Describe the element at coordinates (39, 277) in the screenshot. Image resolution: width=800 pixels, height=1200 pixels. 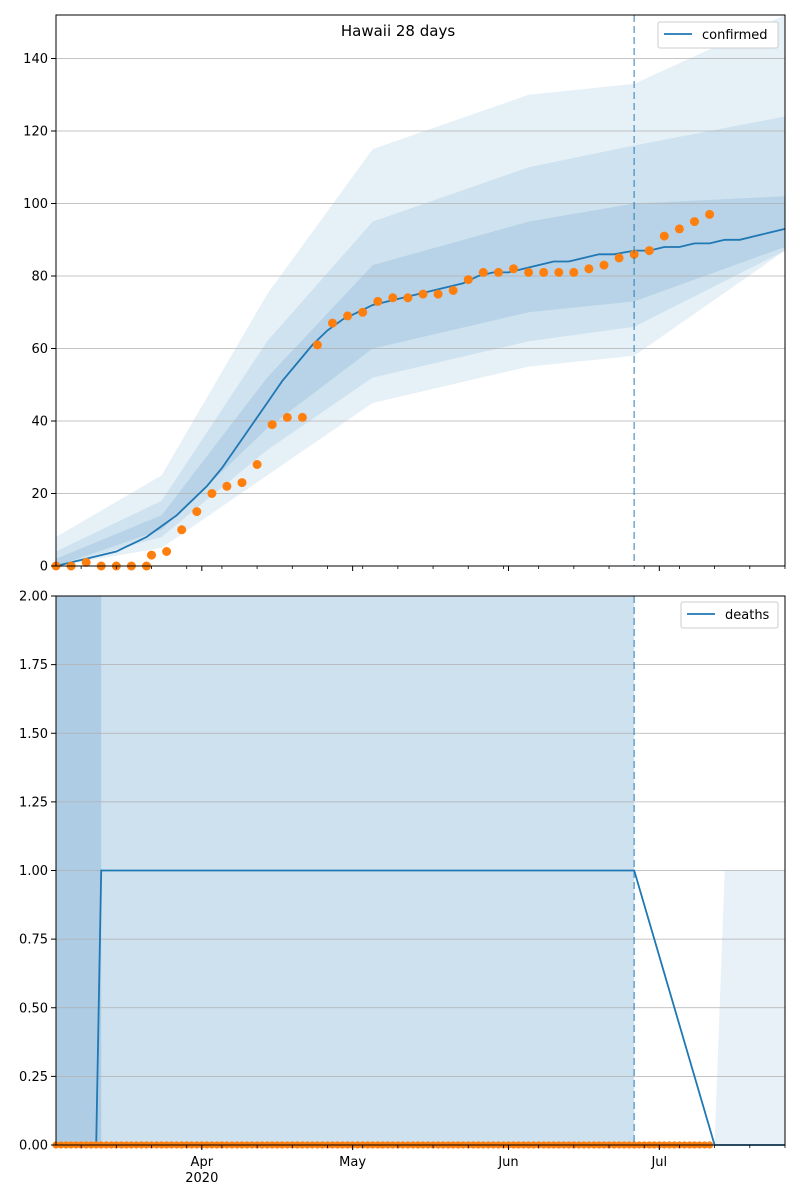
I see `top-y-tick-label: 80` at that location.